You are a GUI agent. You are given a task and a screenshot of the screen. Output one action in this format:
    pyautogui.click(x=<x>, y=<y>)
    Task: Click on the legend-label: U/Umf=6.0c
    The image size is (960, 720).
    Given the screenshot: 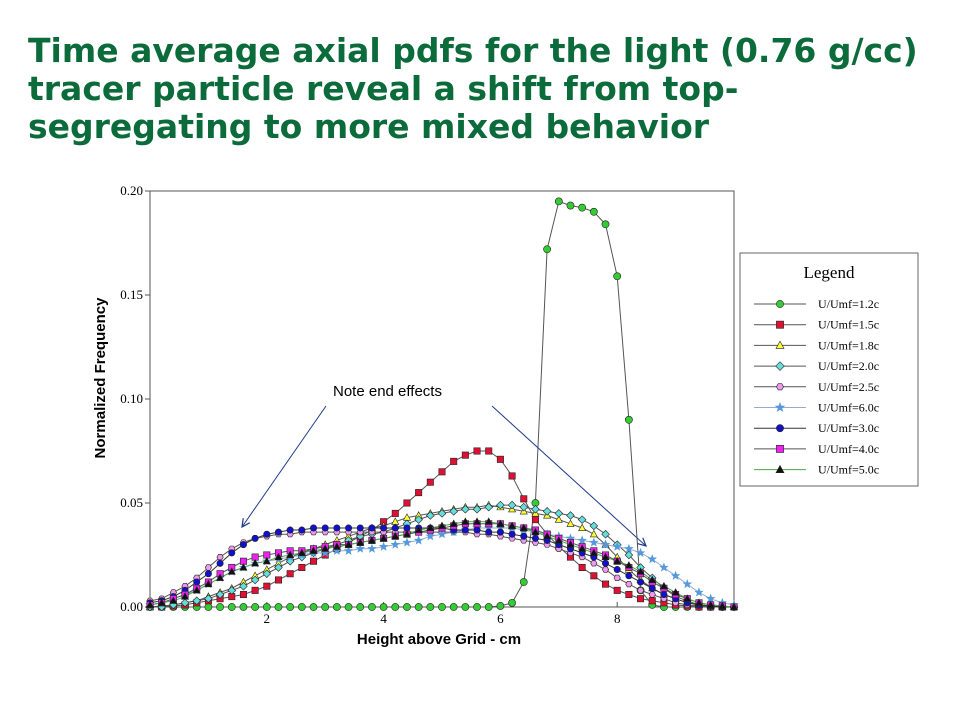 What is the action you would take?
    pyautogui.click(x=848, y=408)
    